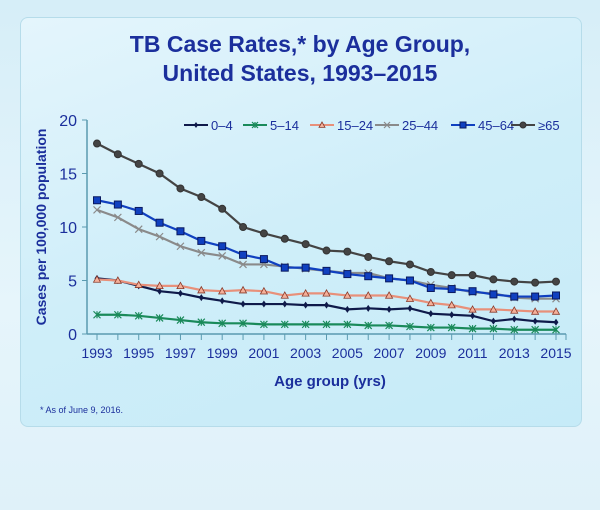  What do you see at coordinates (68, 121) in the screenshot?
I see `y-tick-label: 20` at bounding box center [68, 121].